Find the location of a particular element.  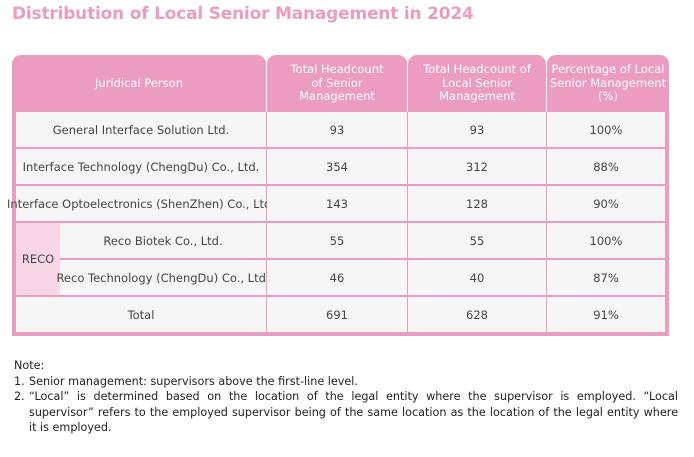

cell-pct: 88% is located at coordinates (606, 166).